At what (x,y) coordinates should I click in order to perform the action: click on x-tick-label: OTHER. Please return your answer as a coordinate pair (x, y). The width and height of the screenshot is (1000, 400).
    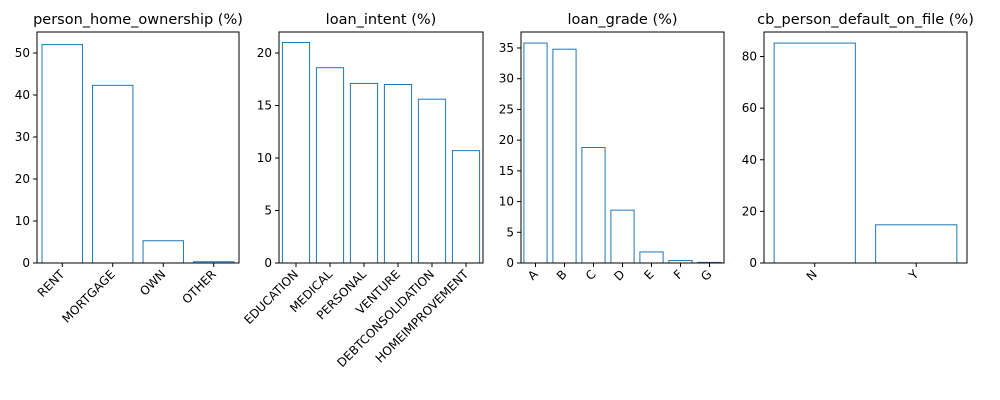
    Looking at the image, I should click on (198, 286).